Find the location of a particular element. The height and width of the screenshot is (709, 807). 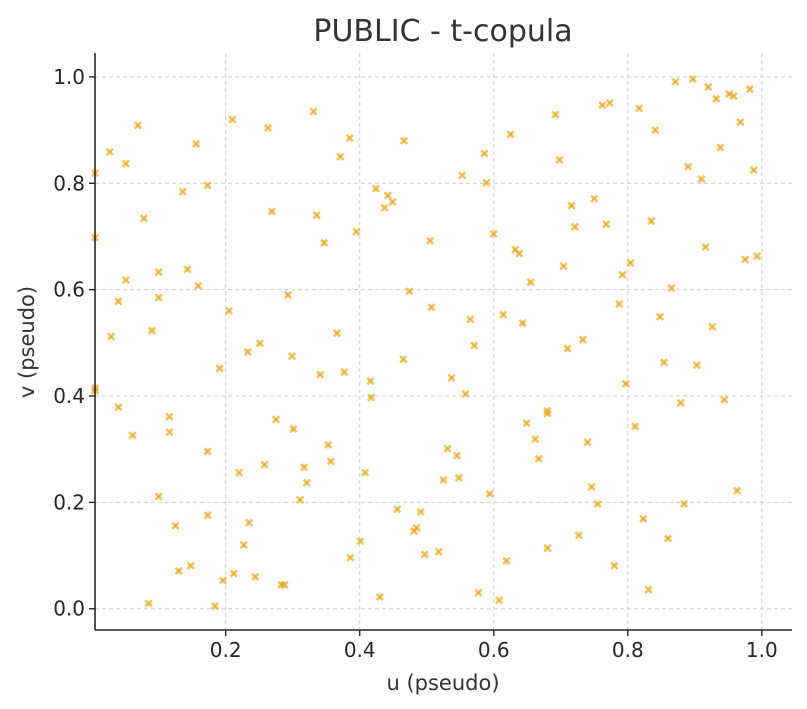

x-tick-label: 0.2 is located at coordinates (226, 650).